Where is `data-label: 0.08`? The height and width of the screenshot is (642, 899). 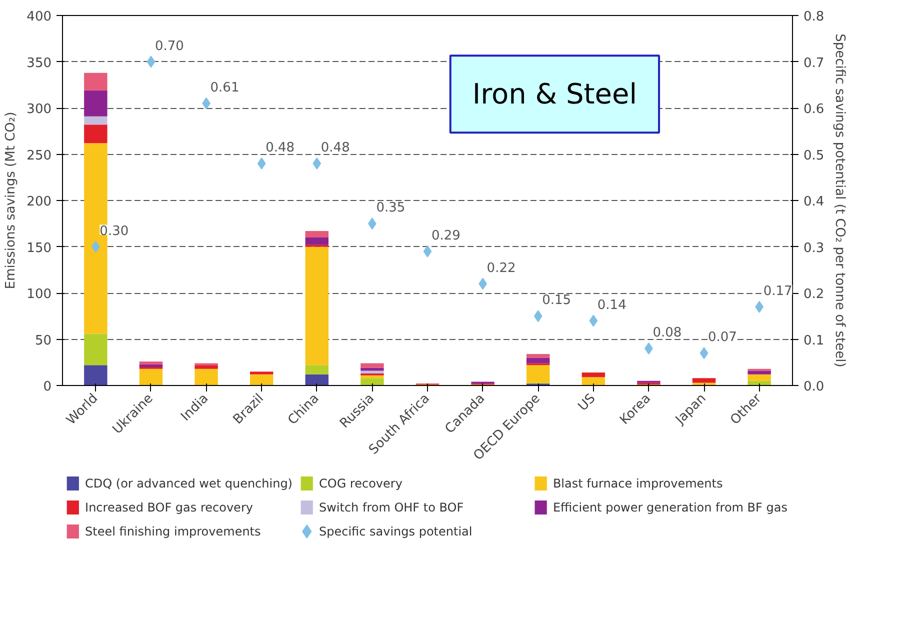 data-label: 0.08 is located at coordinates (667, 333).